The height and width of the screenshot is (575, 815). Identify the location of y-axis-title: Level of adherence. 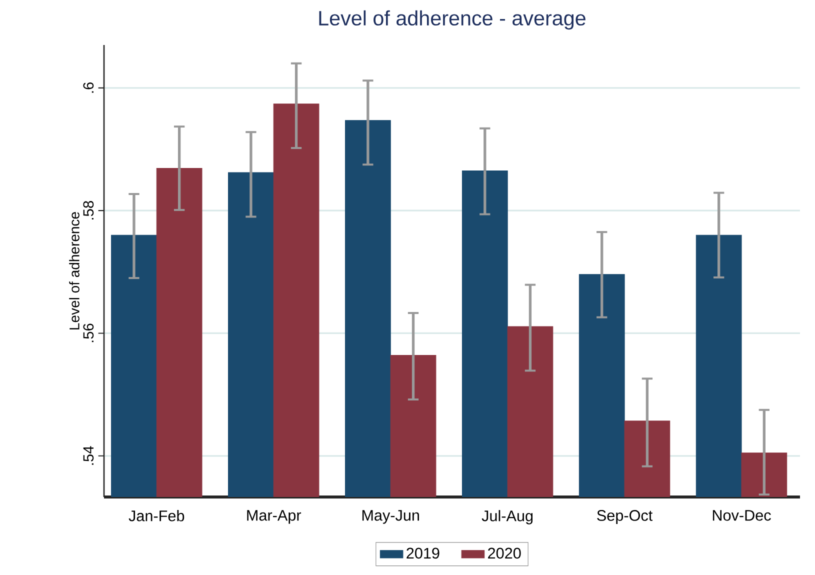
(74, 271).